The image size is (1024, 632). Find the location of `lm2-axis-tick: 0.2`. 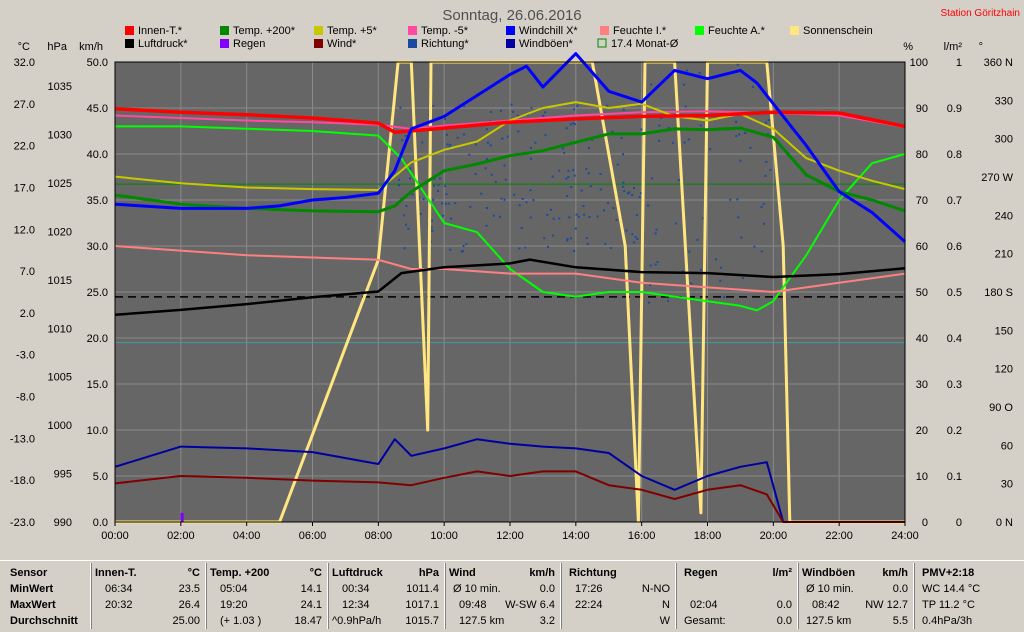

lm2-axis-tick: 0.2 is located at coordinates (954, 431).